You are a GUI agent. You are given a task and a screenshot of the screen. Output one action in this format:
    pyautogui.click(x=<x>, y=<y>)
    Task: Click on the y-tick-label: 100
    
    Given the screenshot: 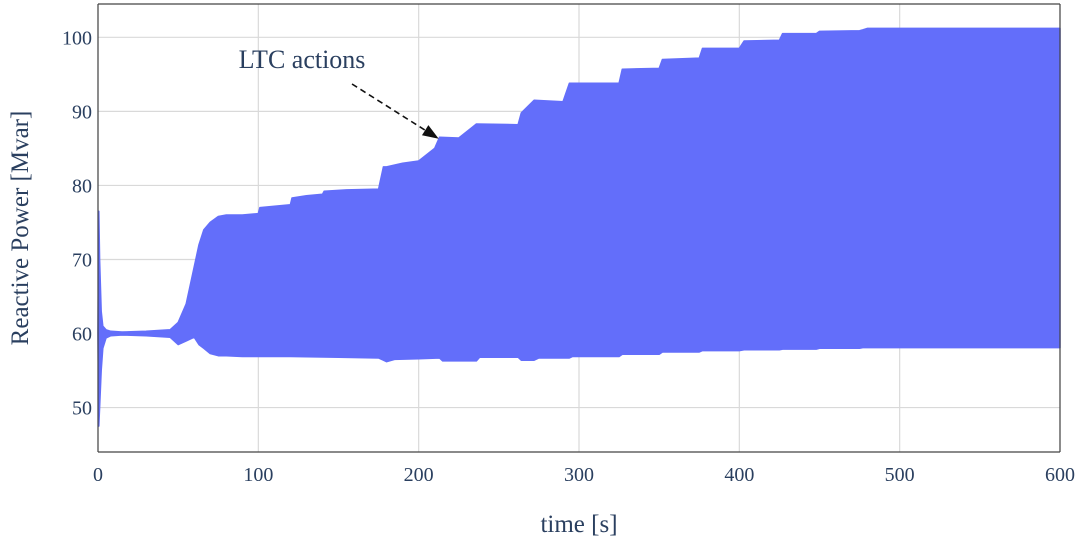 What is the action you would take?
    pyautogui.click(x=77, y=38)
    